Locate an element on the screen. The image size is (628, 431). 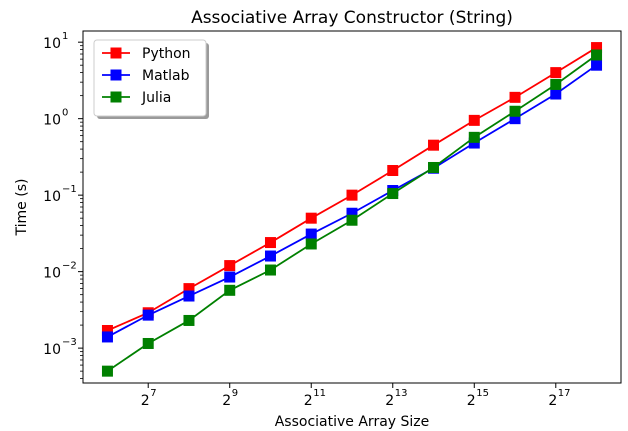
x-tick-exponent: 13 is located at coordinates (401, 393).